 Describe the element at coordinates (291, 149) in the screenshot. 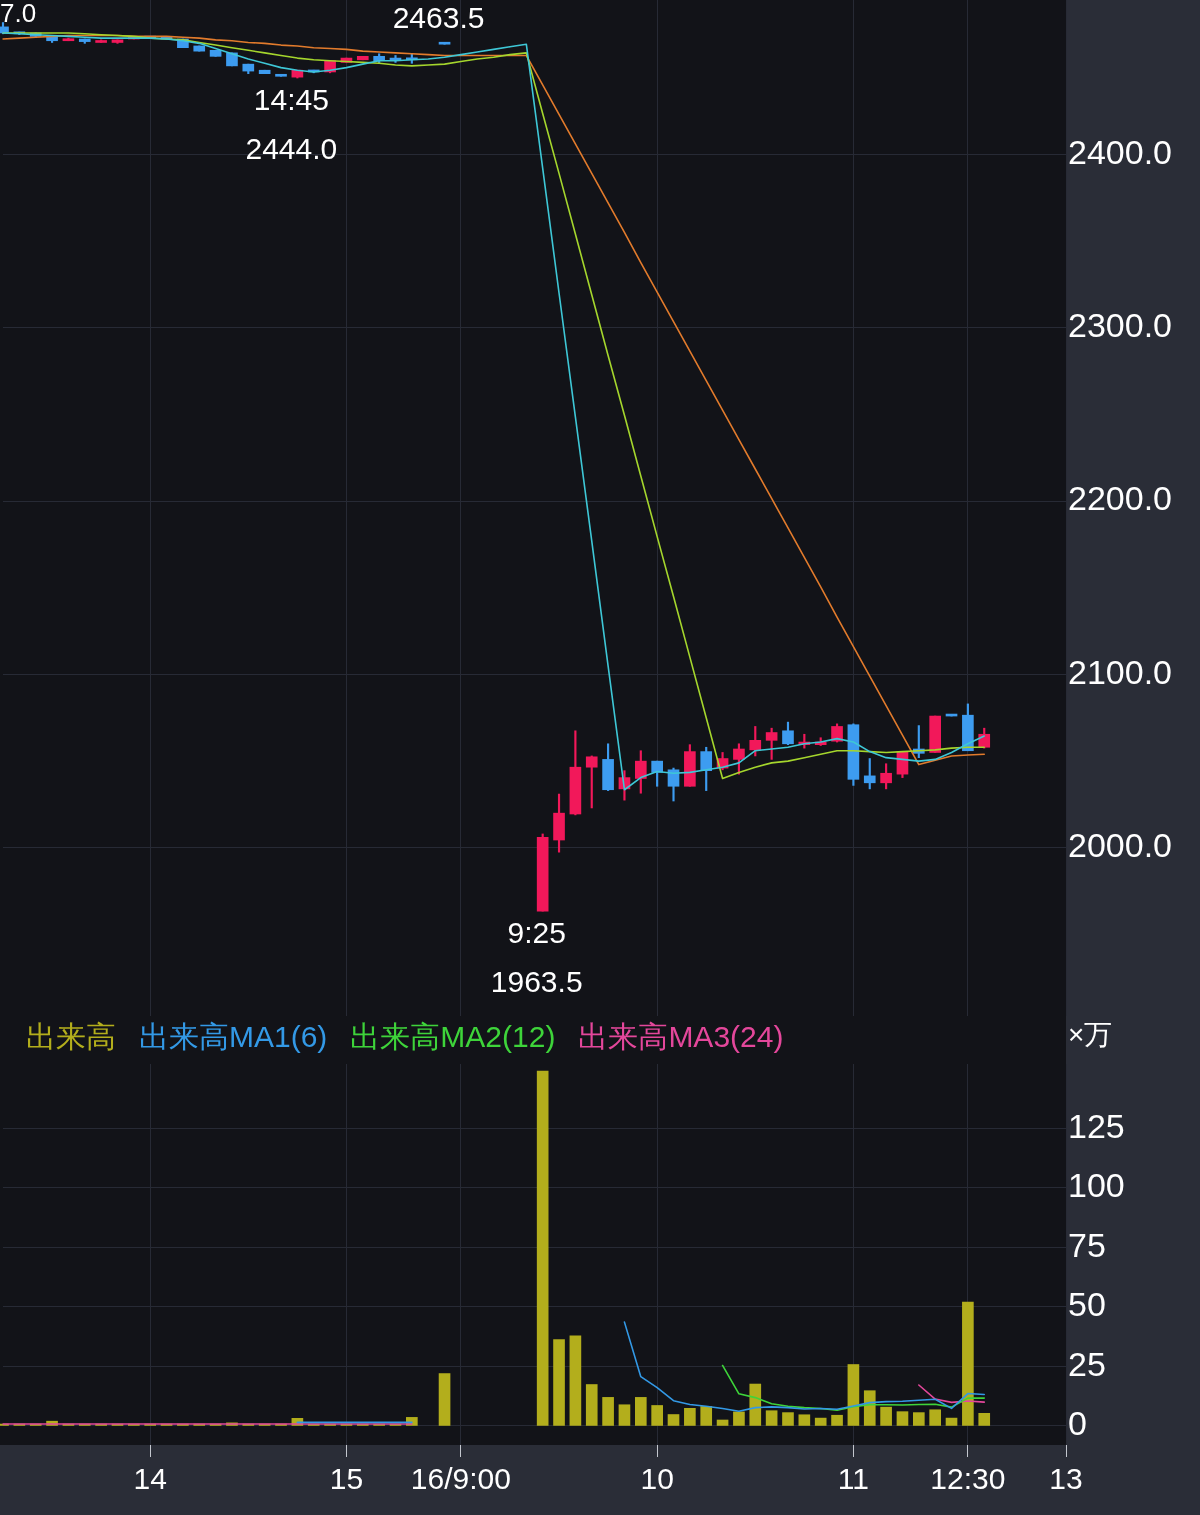

I see `annotation: 2444.0` at that location.